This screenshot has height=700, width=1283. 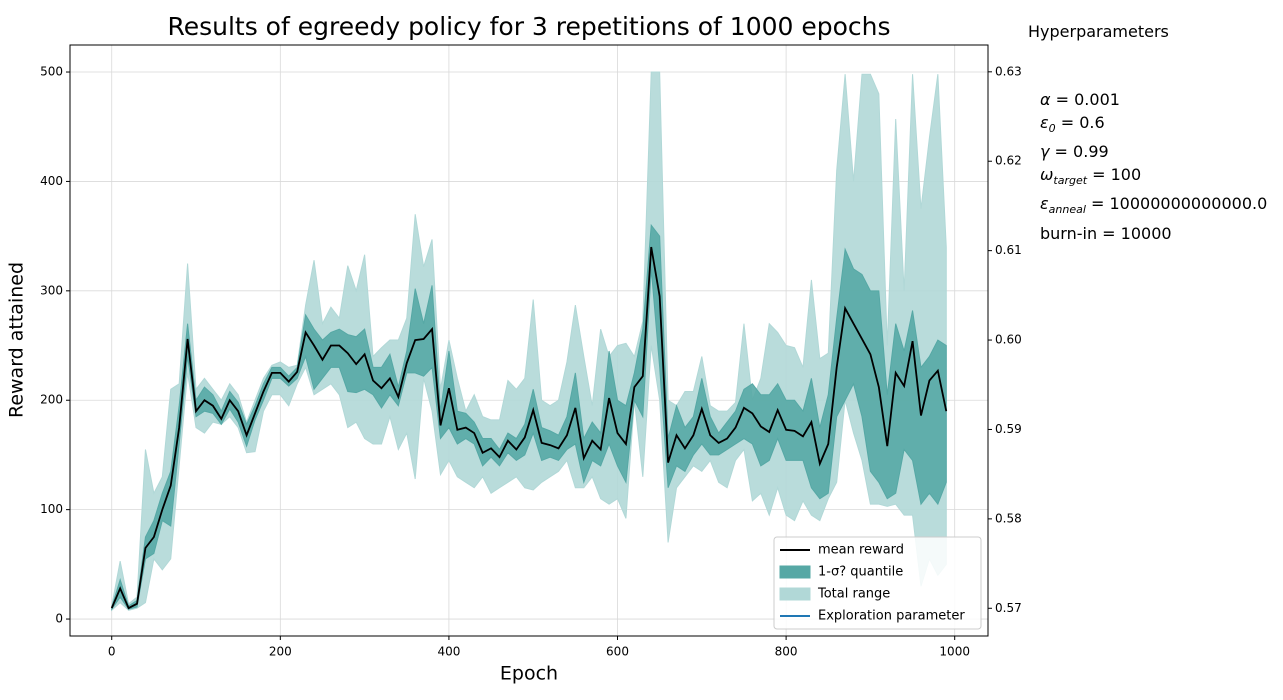 What do you see at coordinates (1098, 31) in the screenshot?
I see `hyperparameters-title: Hyperparameters` at bounding box center [1098, 31].